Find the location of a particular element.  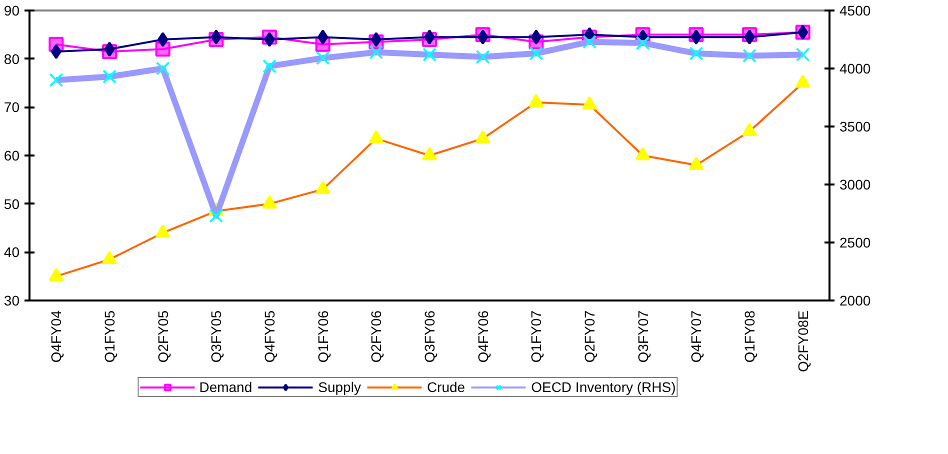

x-tick-label: Q3FY05 is located at coordinates (216, 336).